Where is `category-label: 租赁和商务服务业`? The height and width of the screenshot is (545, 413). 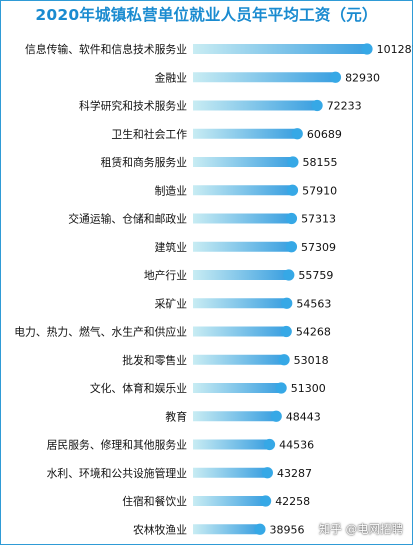 category-label: 租赁和商务服务业 is located at coordinates (144, 162).